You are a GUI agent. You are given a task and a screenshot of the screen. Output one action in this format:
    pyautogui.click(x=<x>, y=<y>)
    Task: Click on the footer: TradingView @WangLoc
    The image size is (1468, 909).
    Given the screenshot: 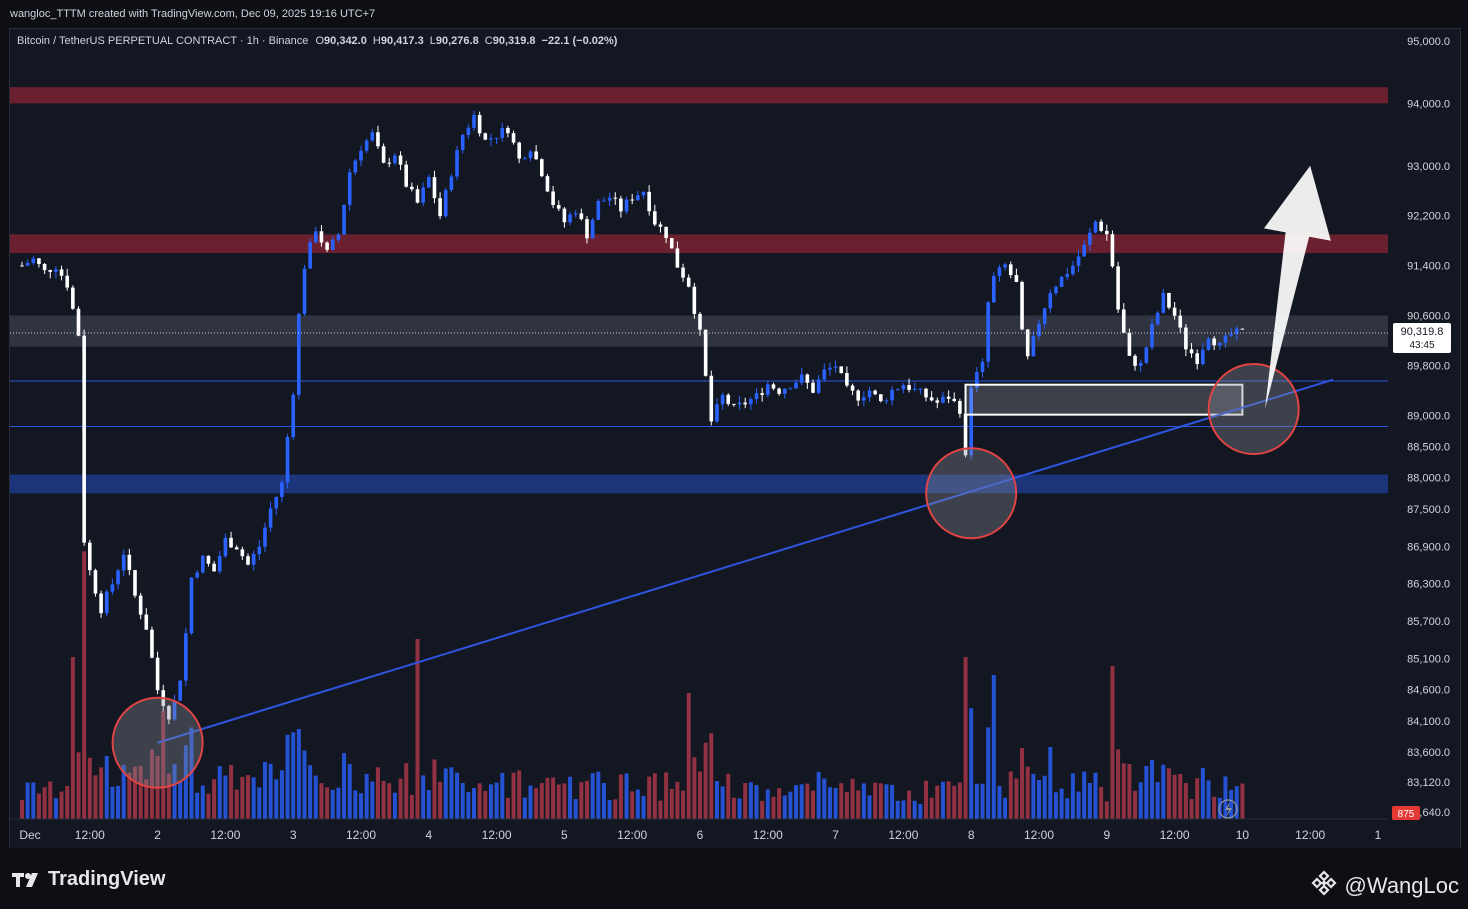 What is the action you would take?
    pyautogui.click(x=734, y=878)
    